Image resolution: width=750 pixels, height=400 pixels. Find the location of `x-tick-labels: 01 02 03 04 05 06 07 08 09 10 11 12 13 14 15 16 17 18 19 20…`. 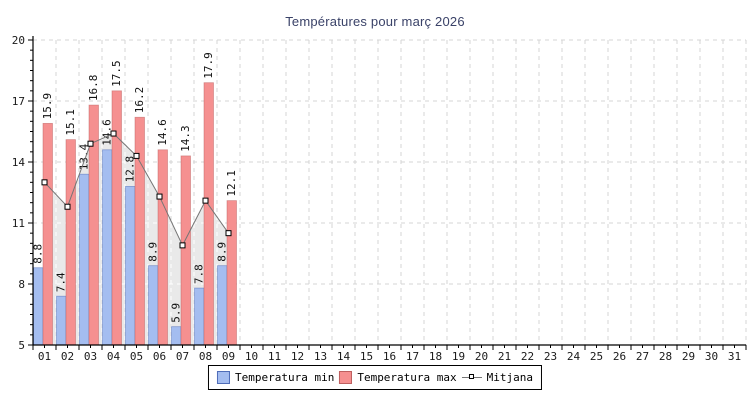

x-tick-labels: 01 02 03 04 05 06 07 08 09 10 11 12 13 14 15 16 17 18 19 20… is located at coordinates (389, 356).